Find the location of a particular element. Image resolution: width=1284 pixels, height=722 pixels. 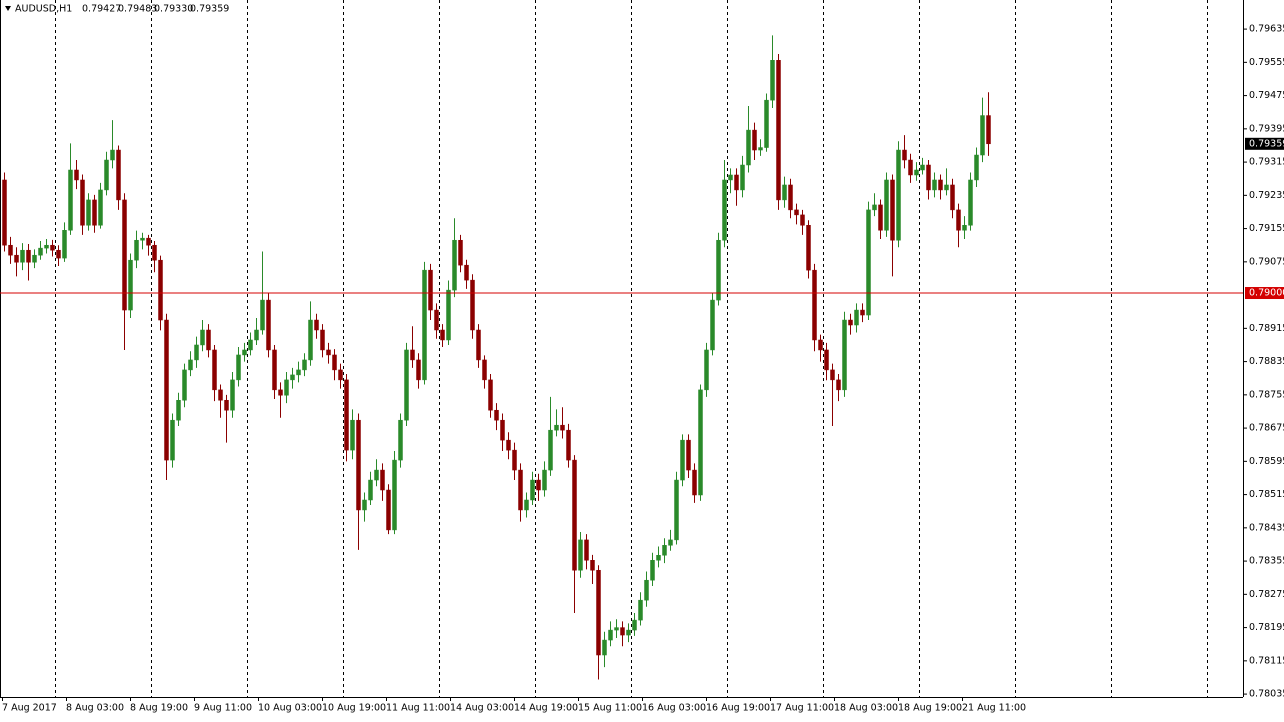

symbol-label: AUDUSD,H1 is located at coordinates (43, 9).